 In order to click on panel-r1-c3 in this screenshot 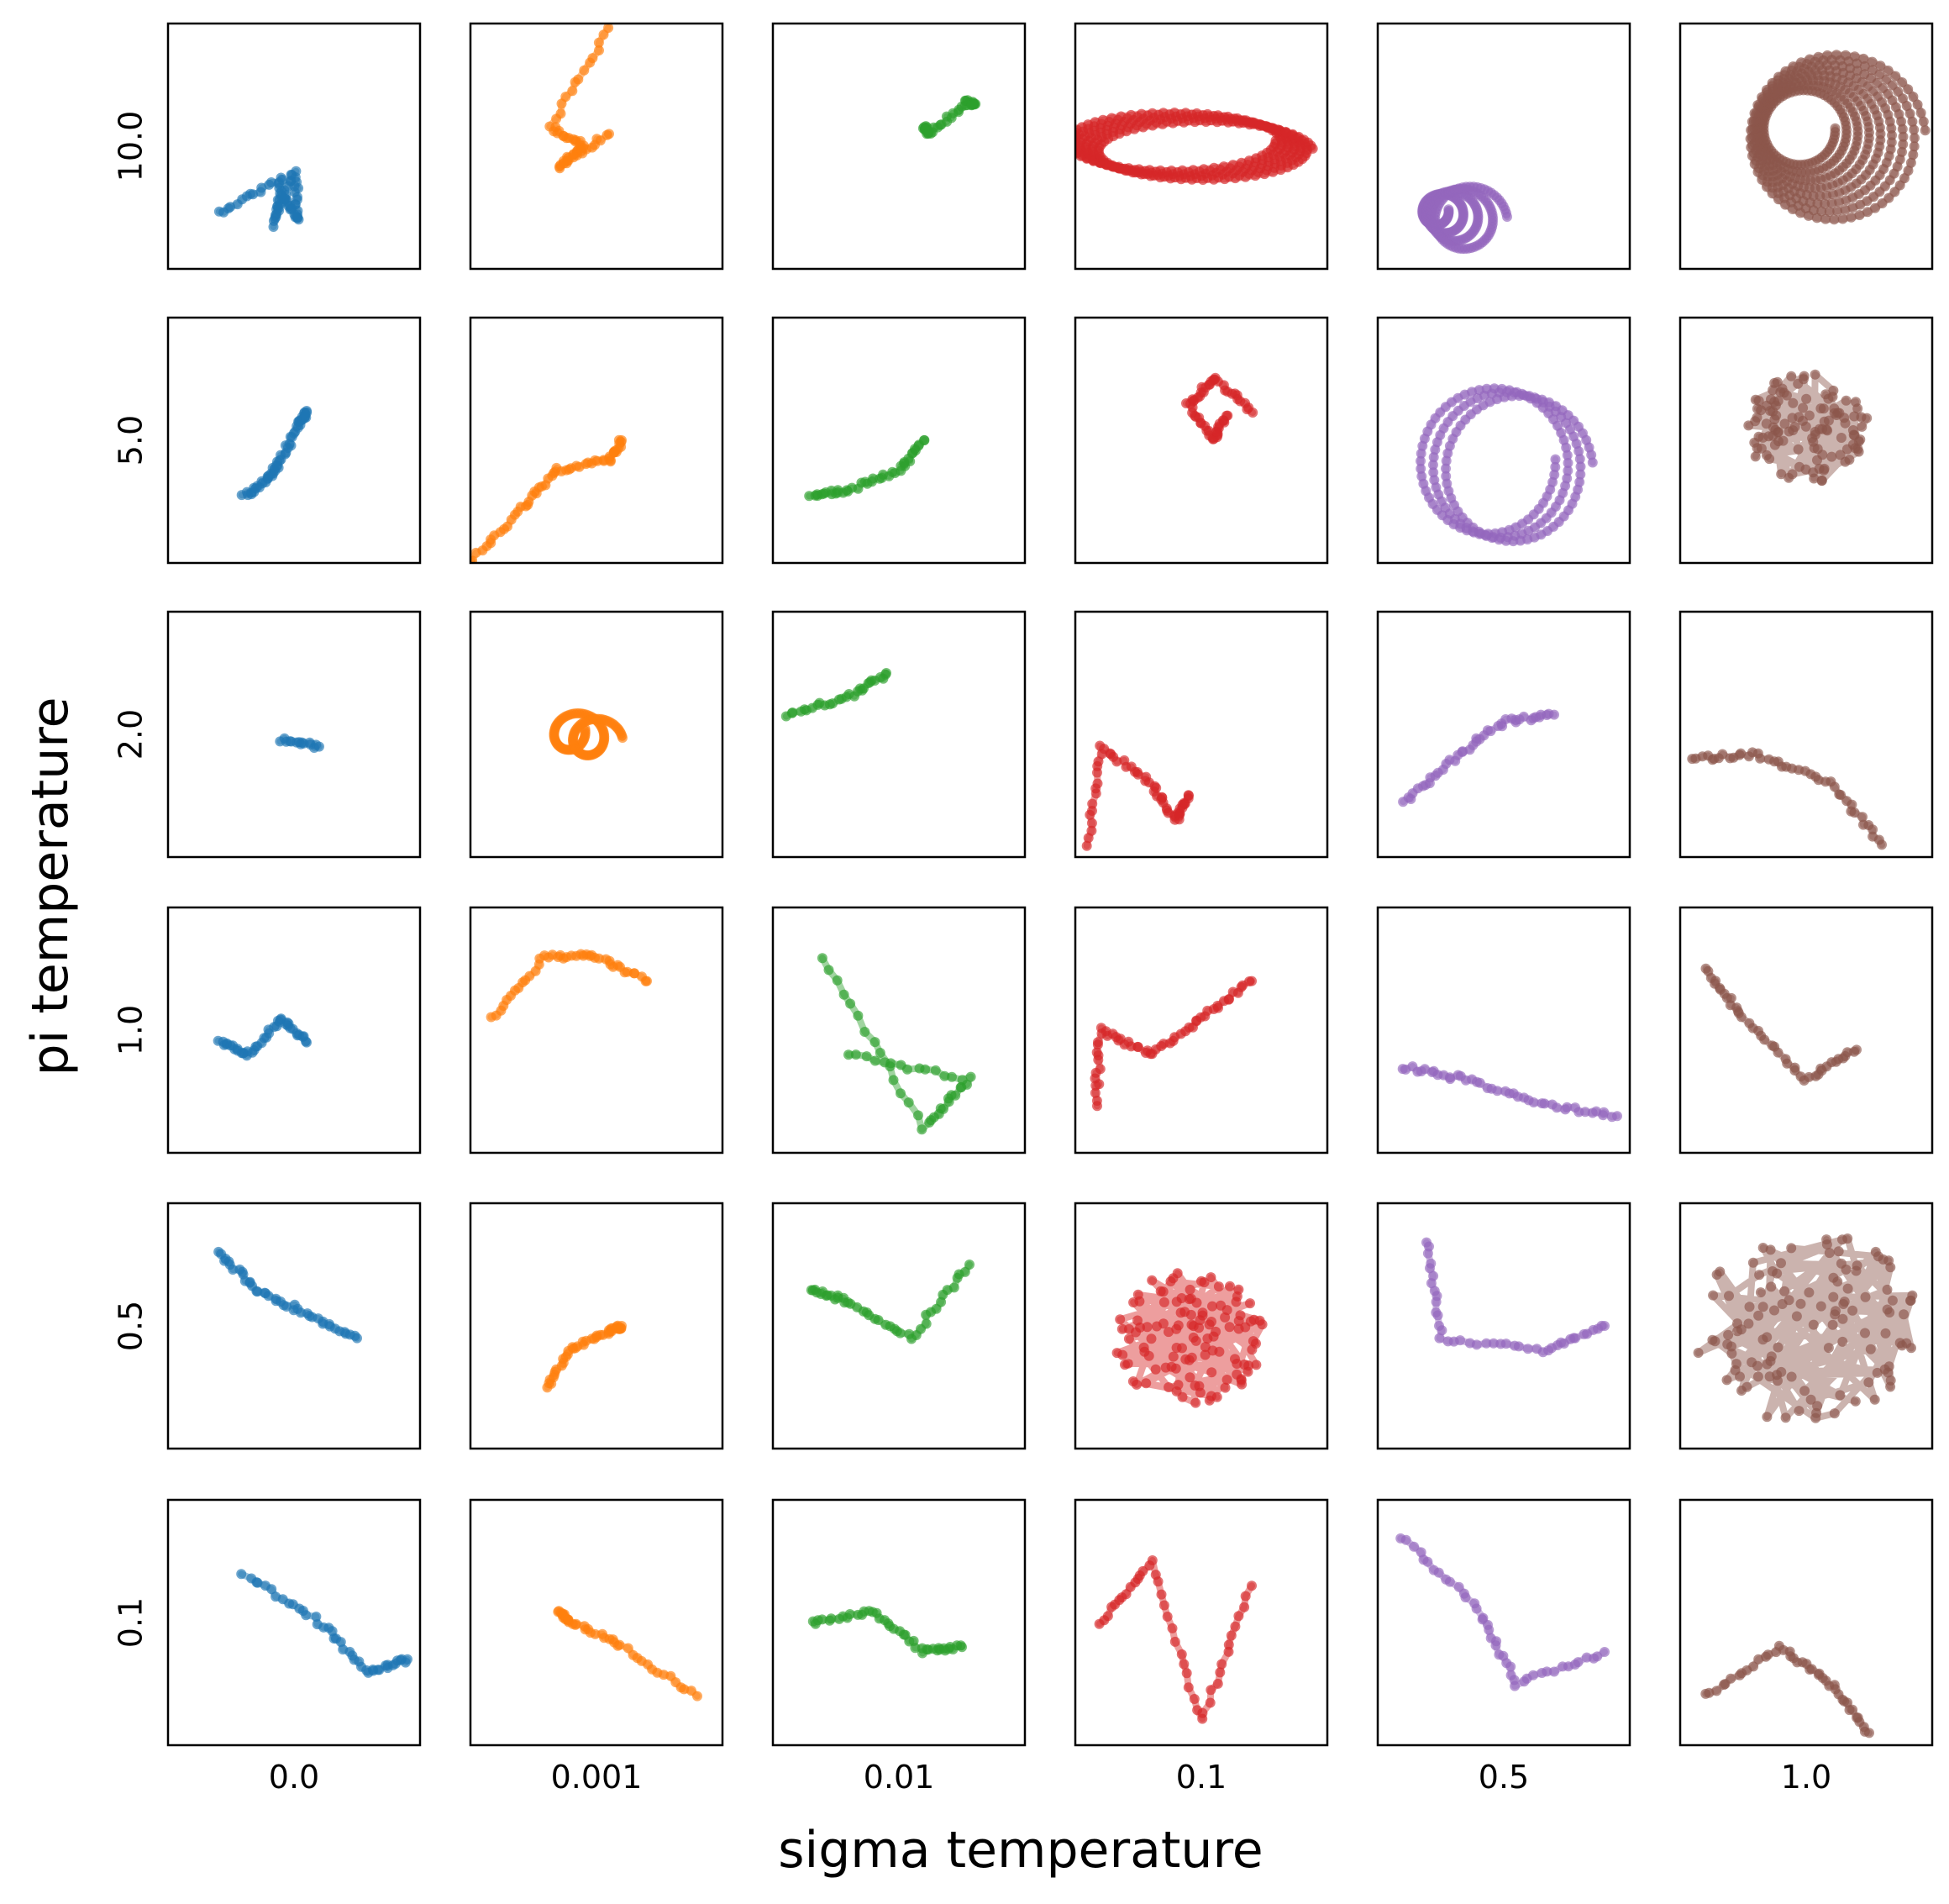, I will do `click(1201, 440)`.